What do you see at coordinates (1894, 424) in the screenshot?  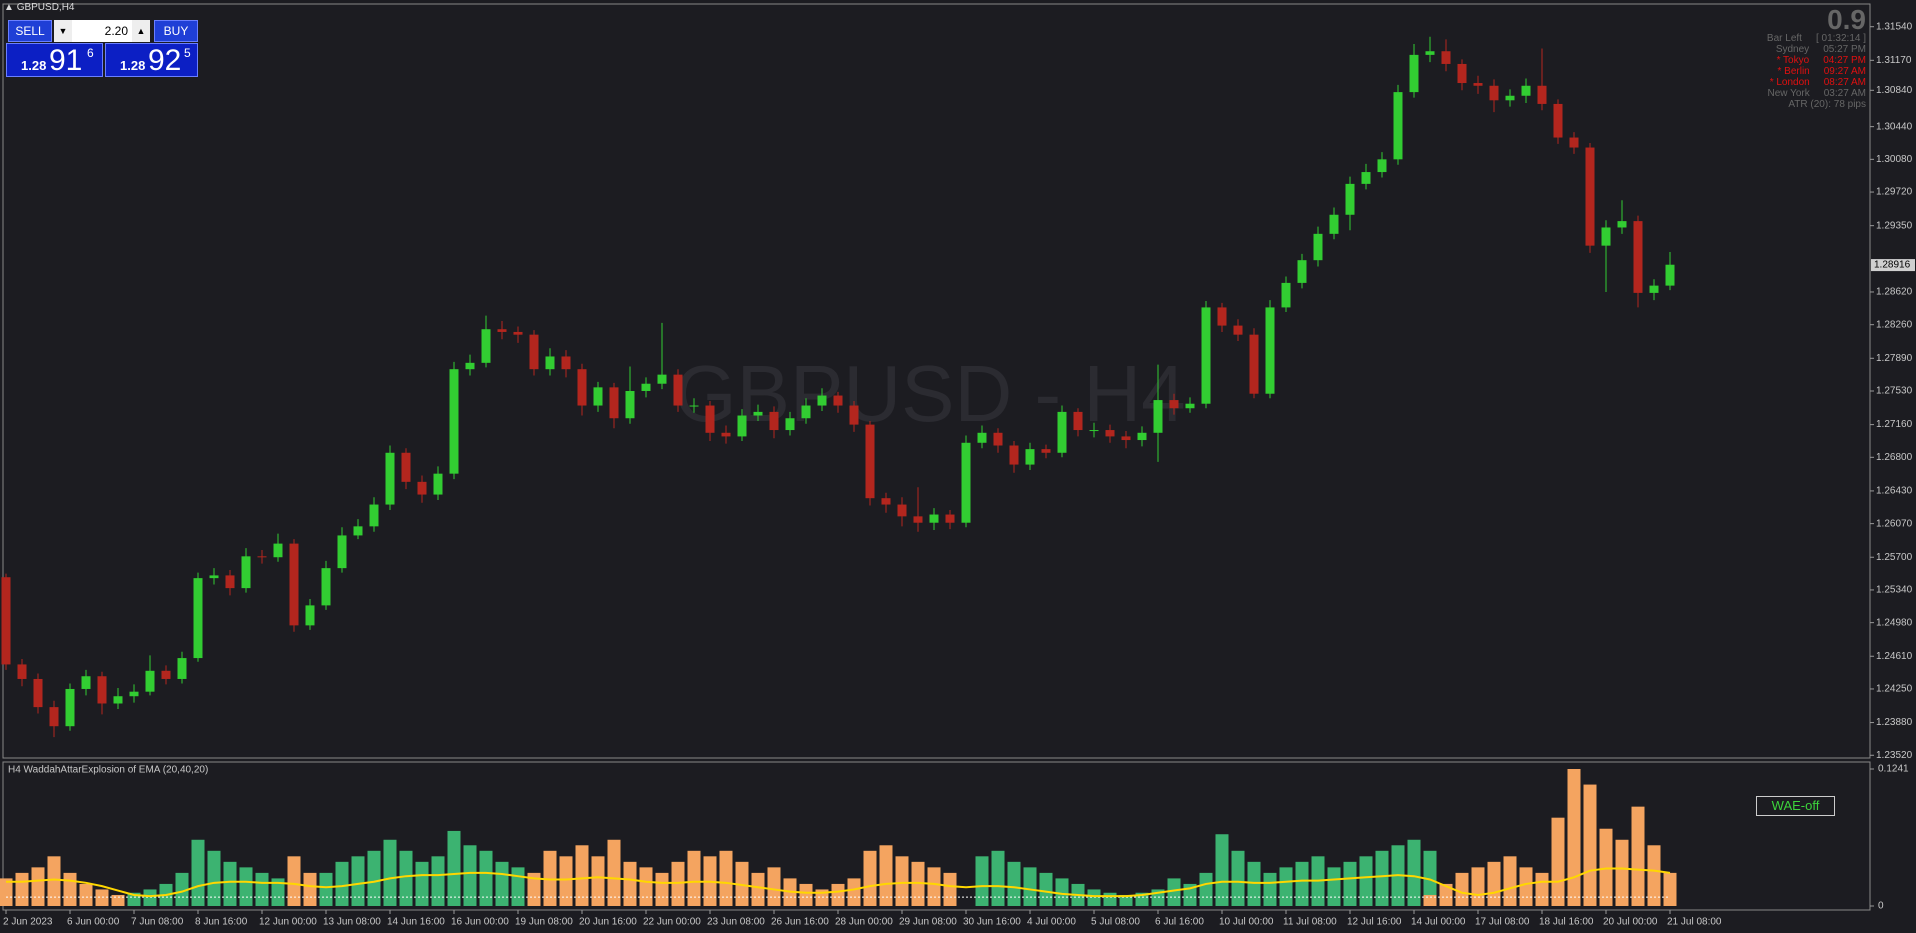 I see `y-tick-label: 1.27160` at bounding box center [1894, 424].